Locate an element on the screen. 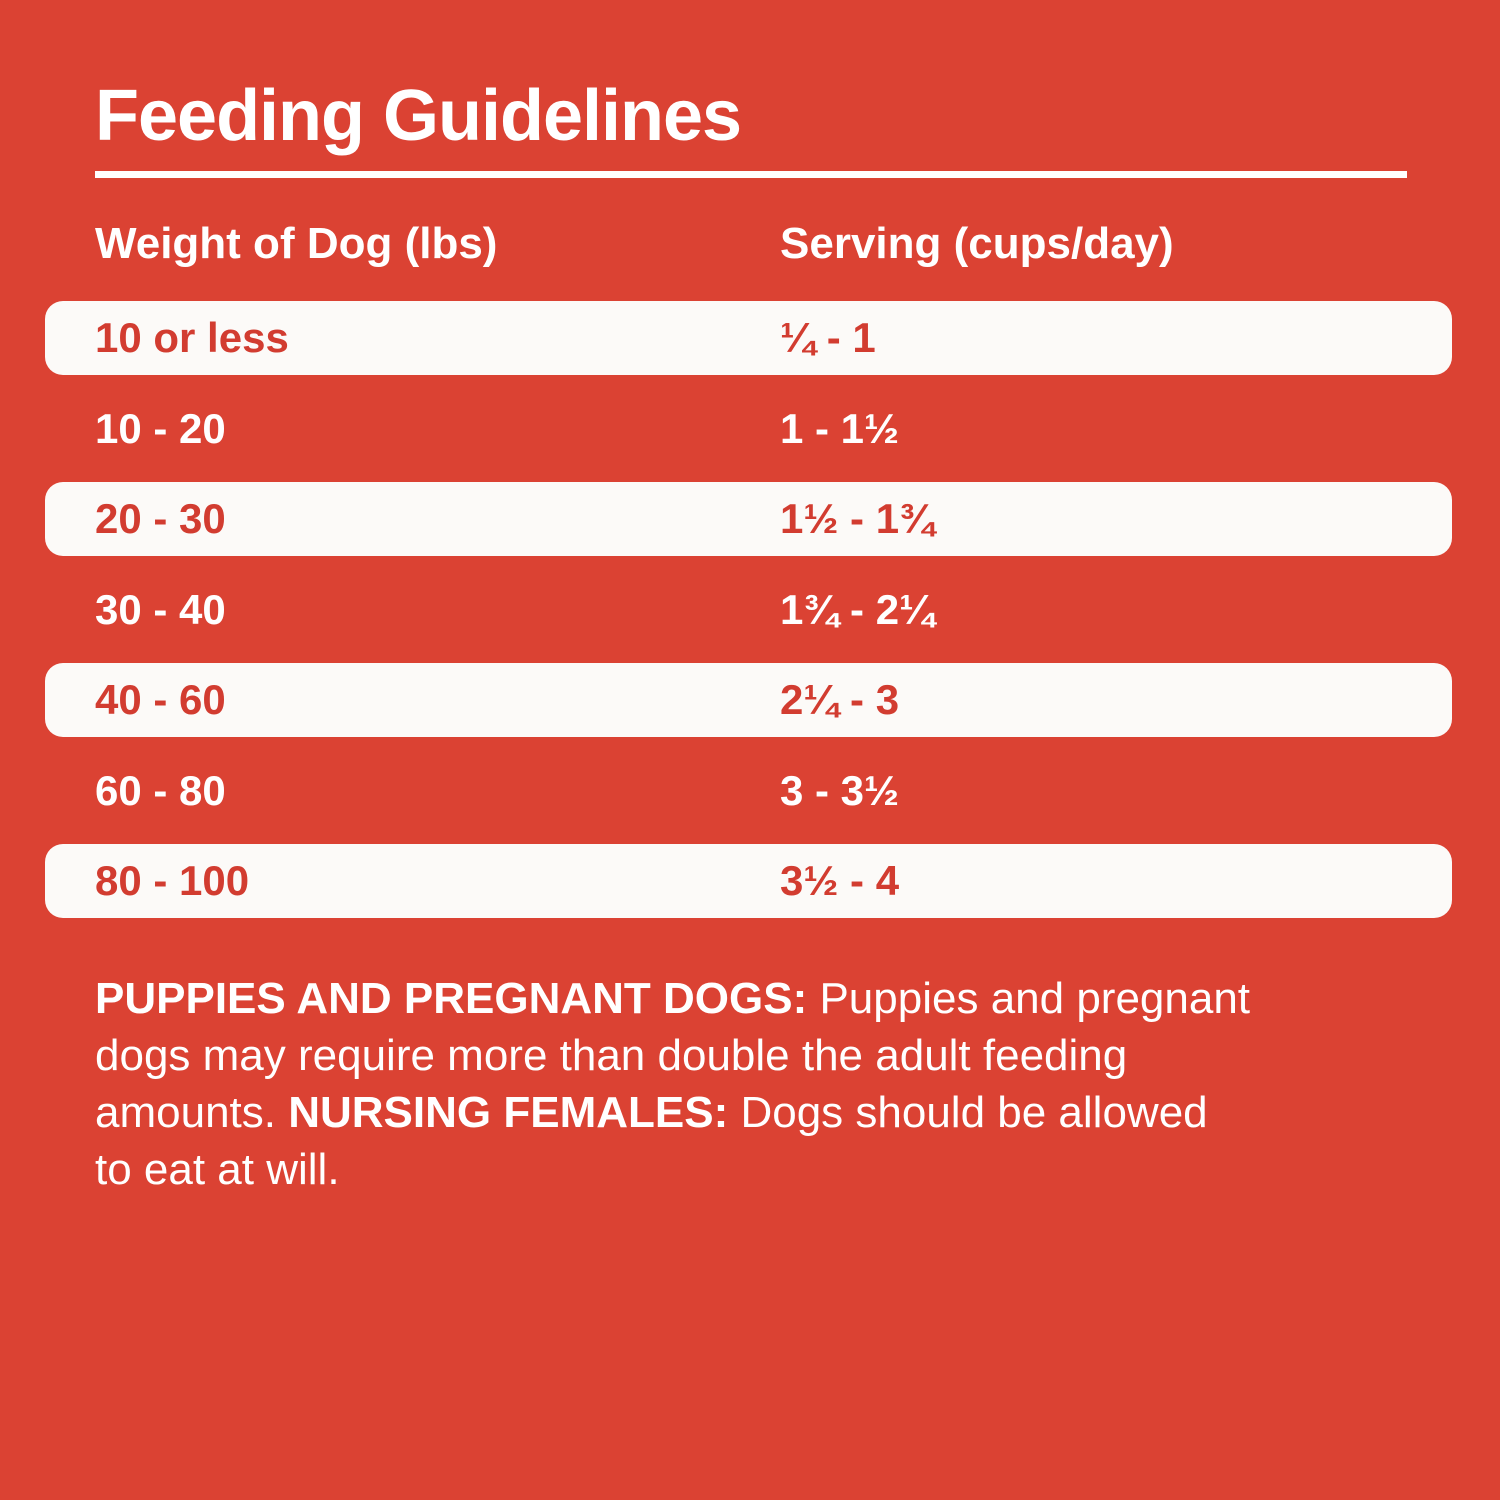 The width and height of the screenshot is (1500, 1500). weight-cell: 10 or less is located at coordinates (192, 337).